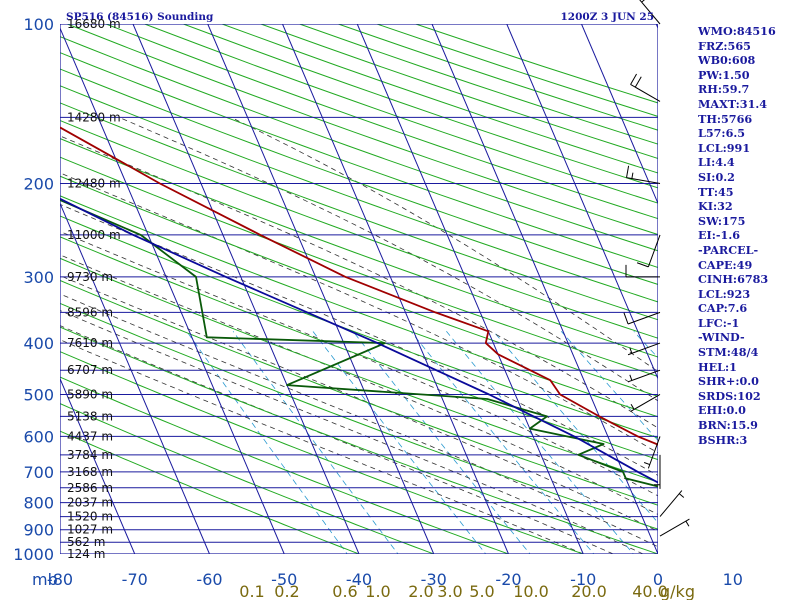  I want to click on index-line: TT:45, so click(716, 191).